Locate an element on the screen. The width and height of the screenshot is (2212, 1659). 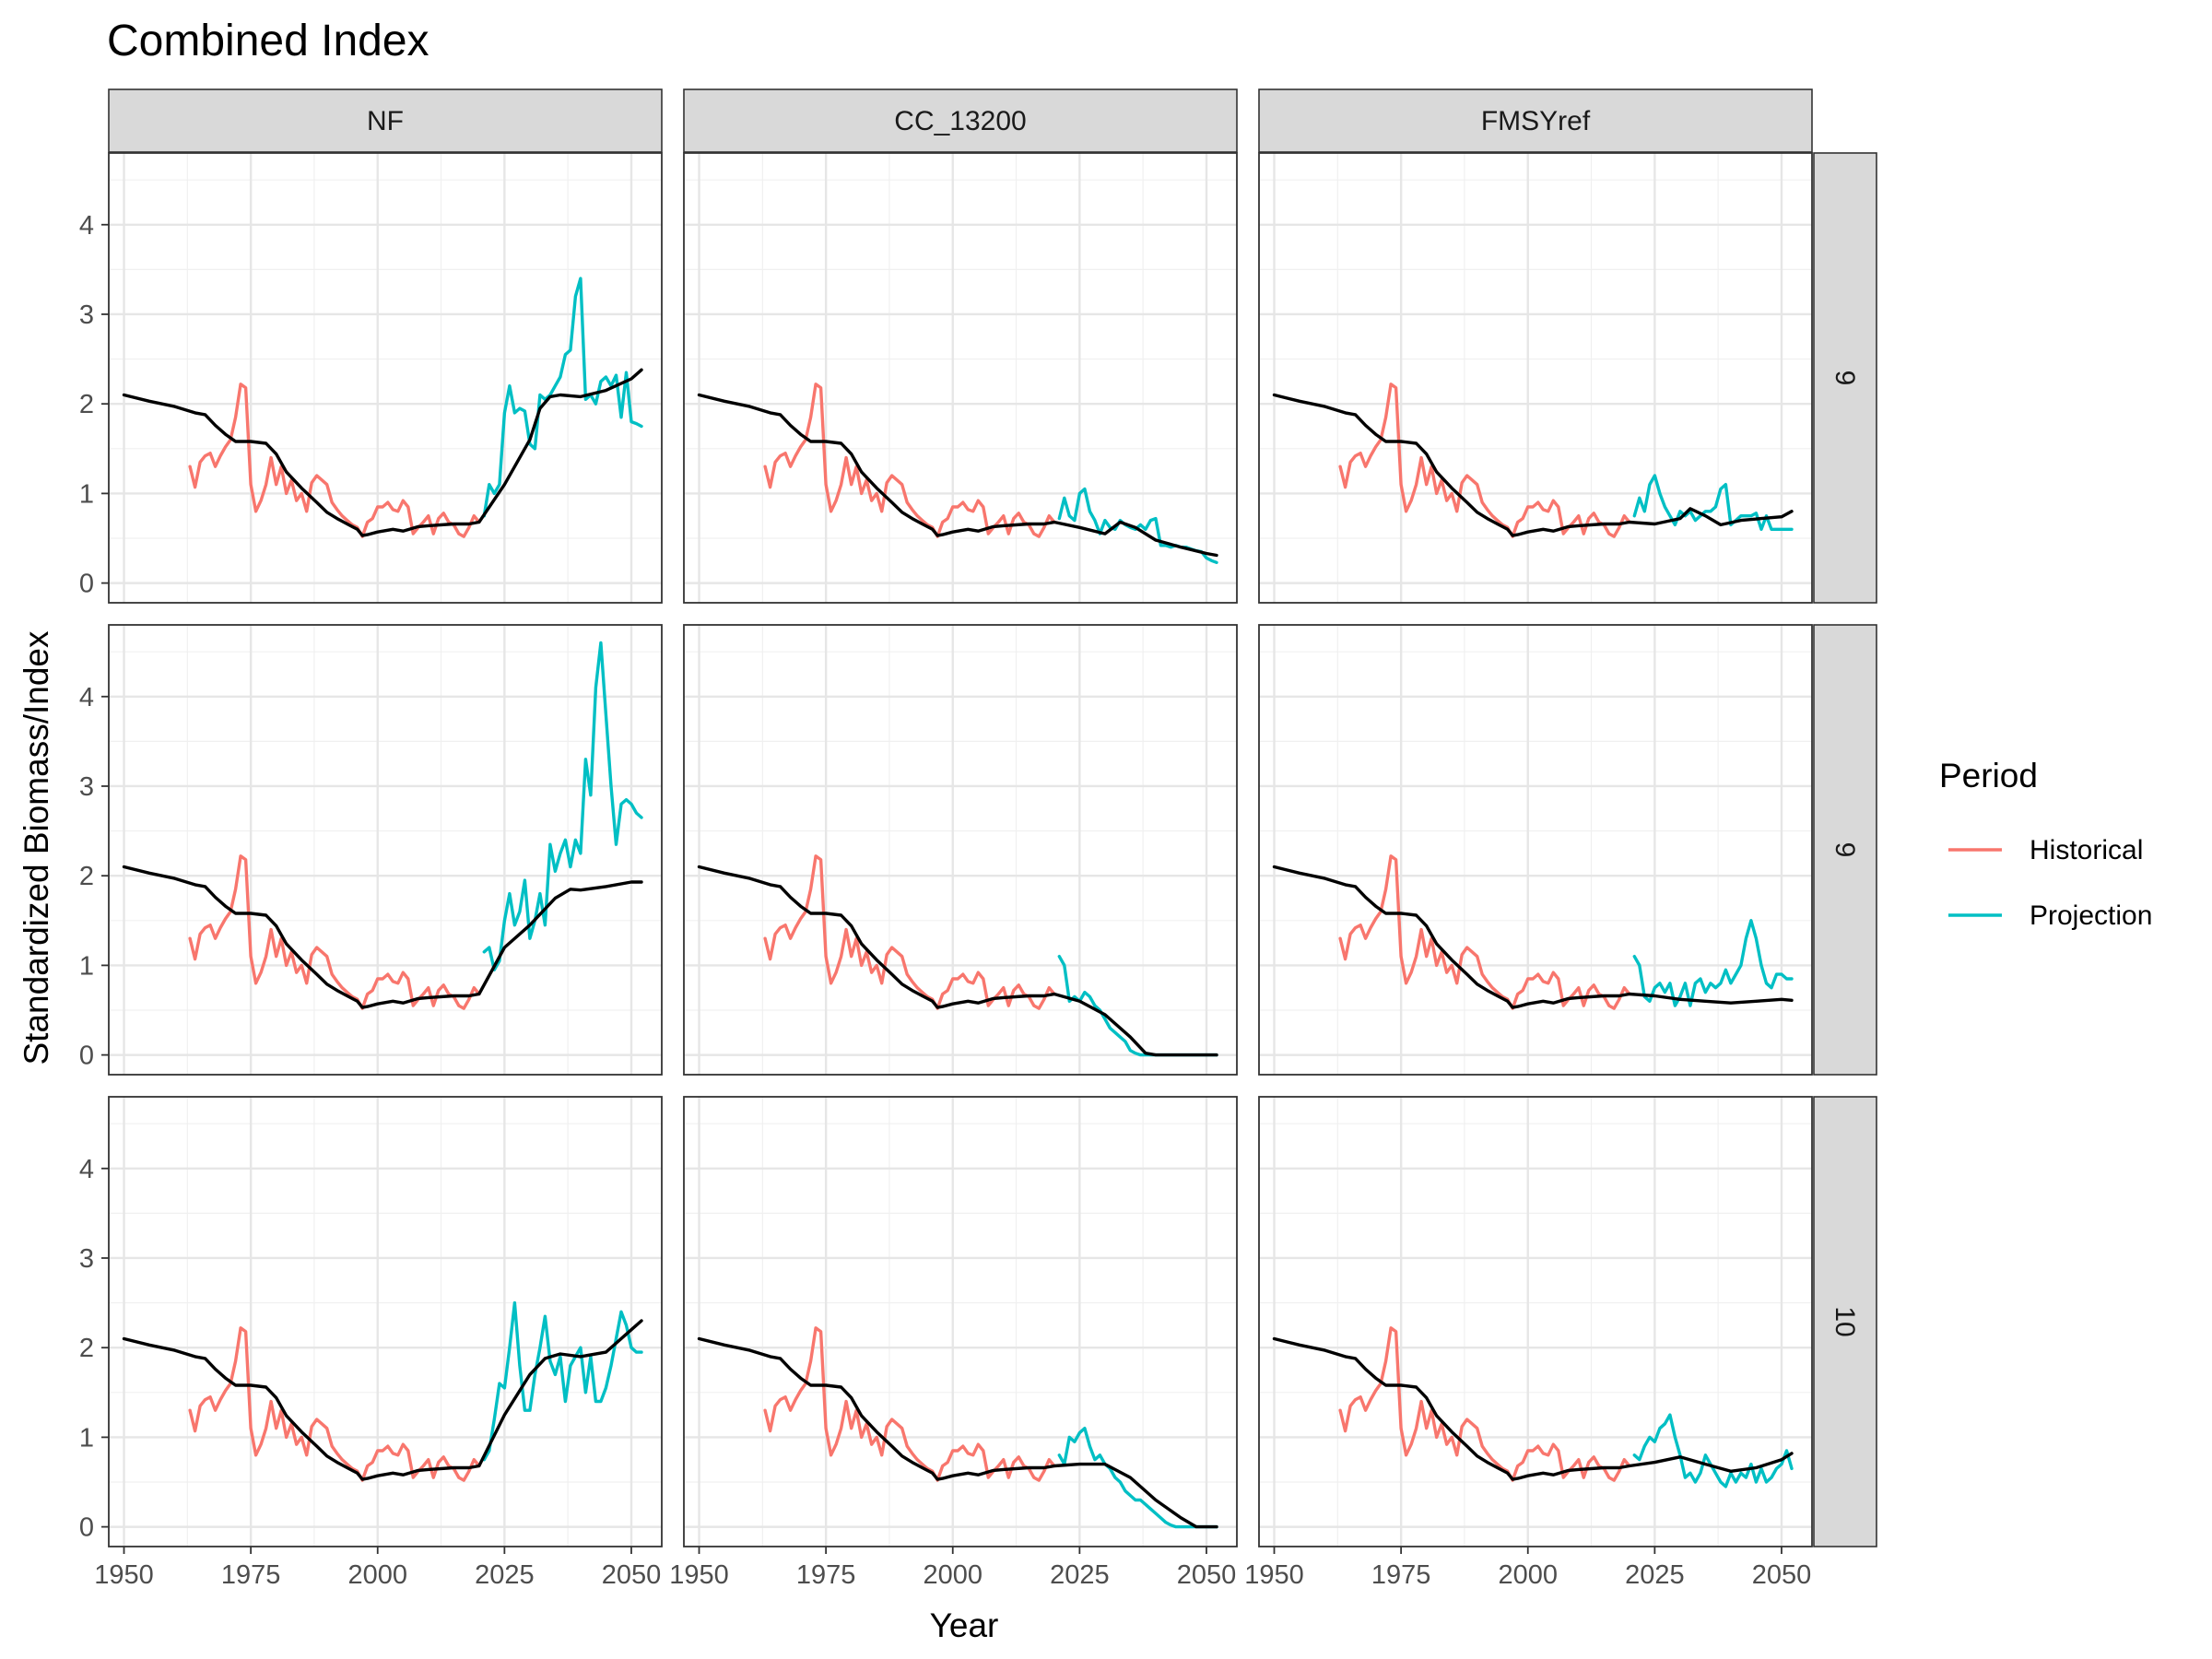
y-axis-title: Standardized Biomass/Index is located at coordinates (36, 847).